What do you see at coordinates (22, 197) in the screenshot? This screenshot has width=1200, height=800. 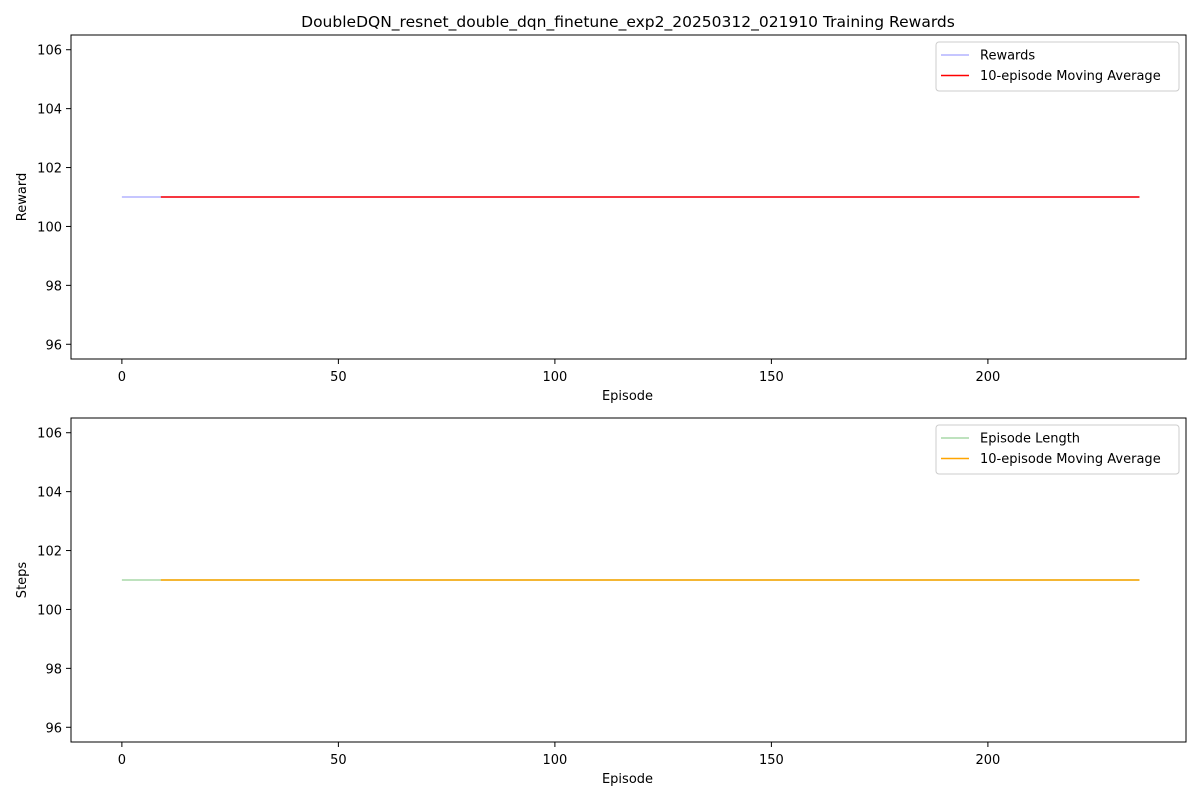 I see `y-axis-label: Reward` at bounding box center [22, 197].